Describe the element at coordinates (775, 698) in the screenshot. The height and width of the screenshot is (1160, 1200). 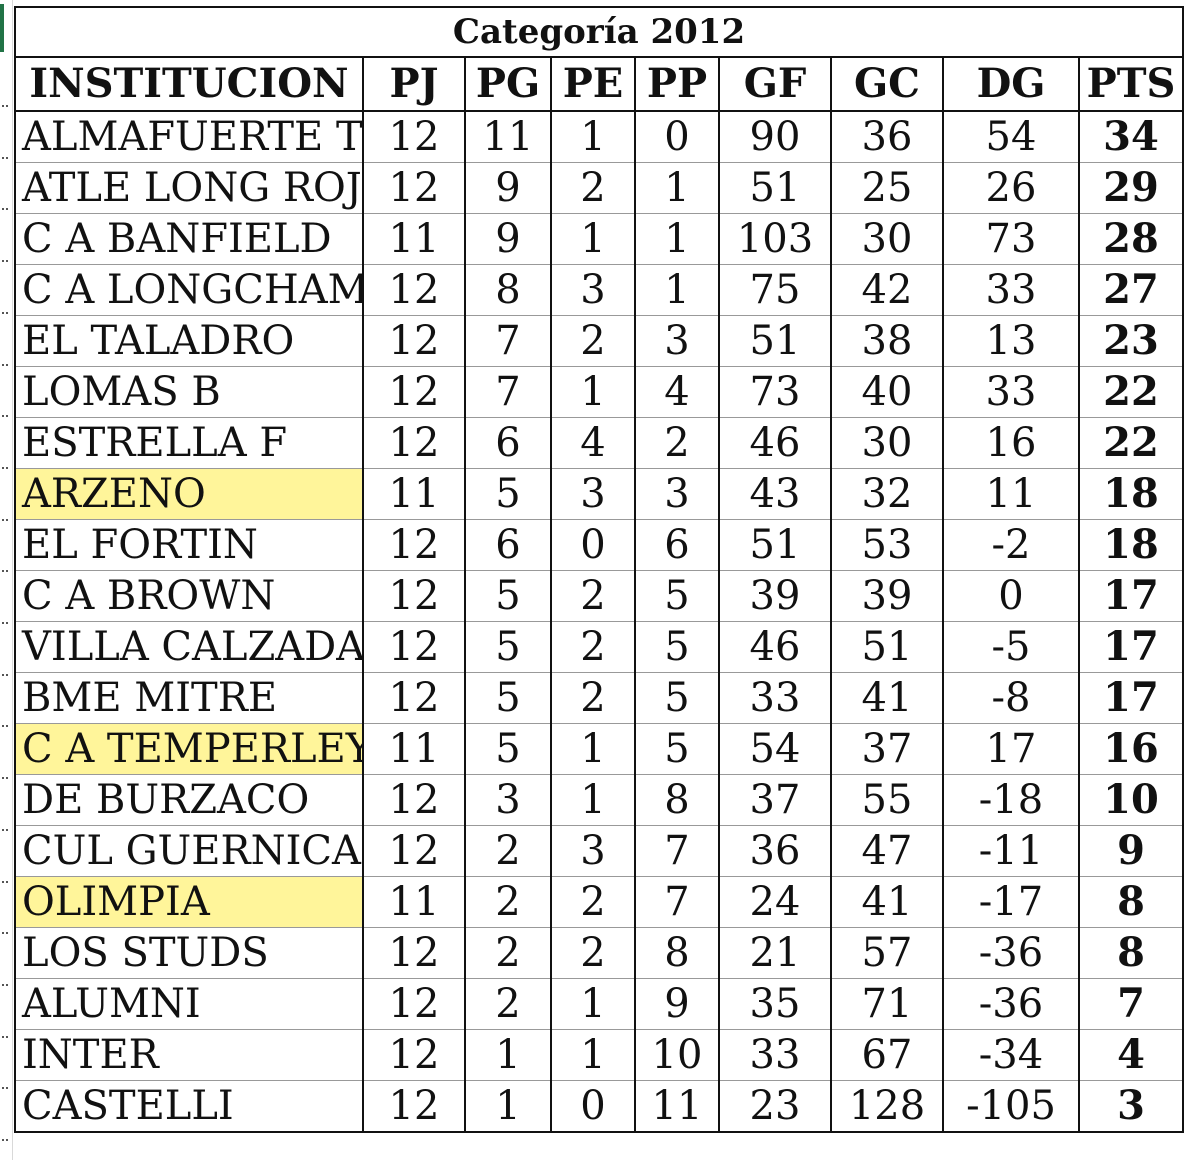
I see `gf-cell: 33` at that location.